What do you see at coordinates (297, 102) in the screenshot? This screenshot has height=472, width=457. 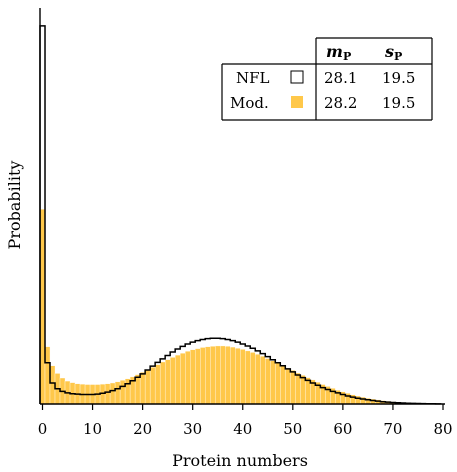 I see `legend-row-mod-swatch` at bounding box center [297, 102].